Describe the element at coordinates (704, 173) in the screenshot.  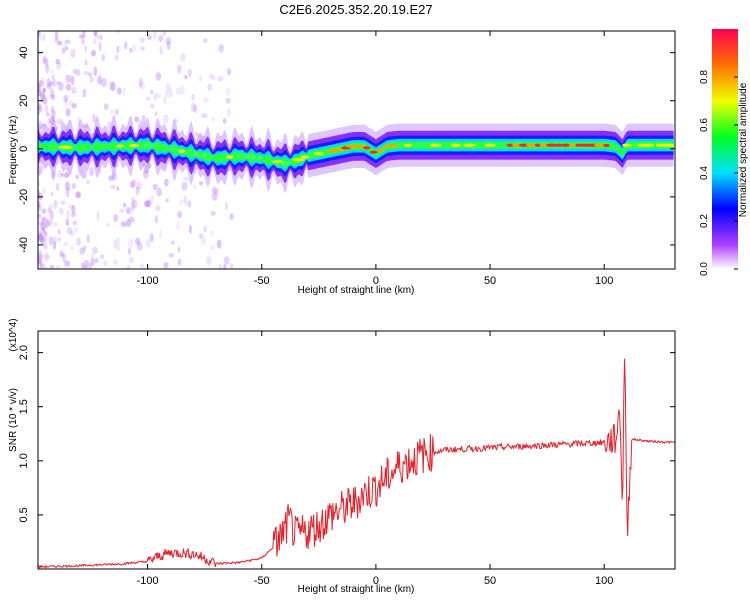
I see `colorbar-tick-label: 0.4` at that location.